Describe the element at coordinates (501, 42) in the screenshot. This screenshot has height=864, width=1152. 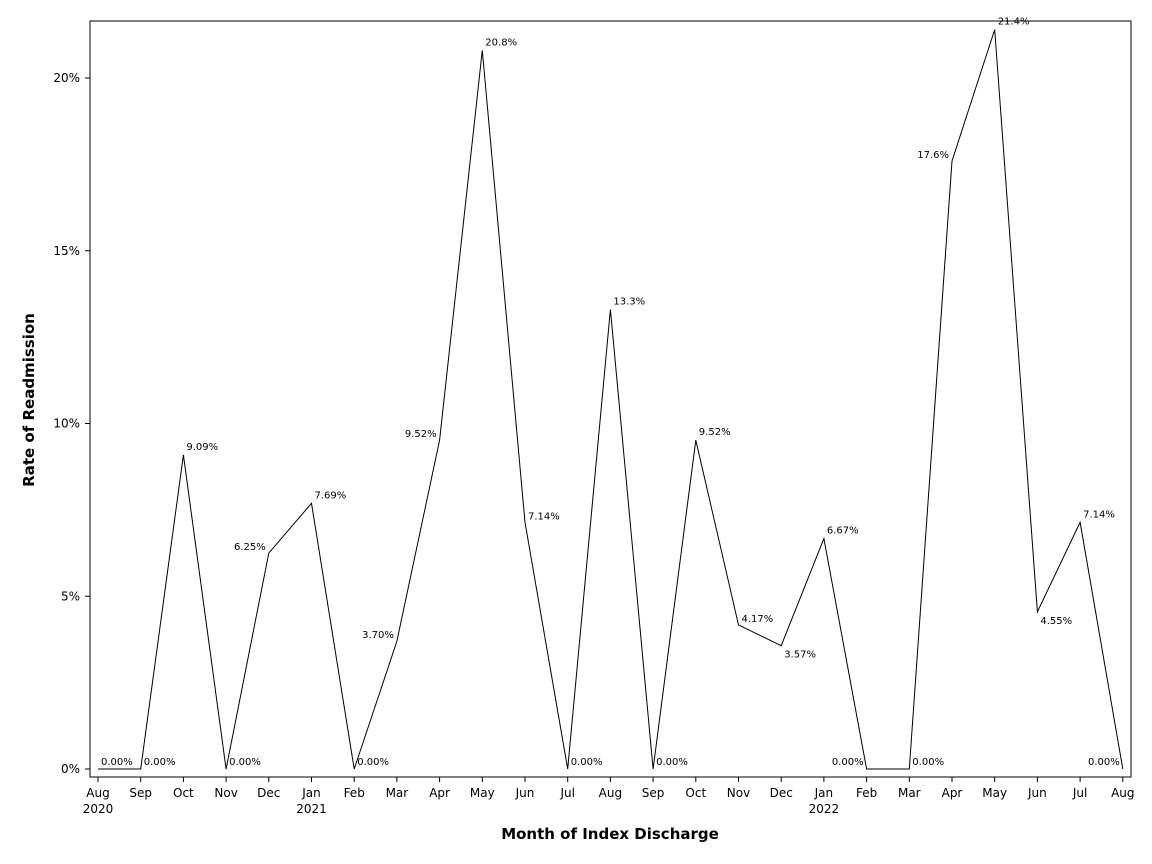
I see `data-label: 20.8%` at that location.